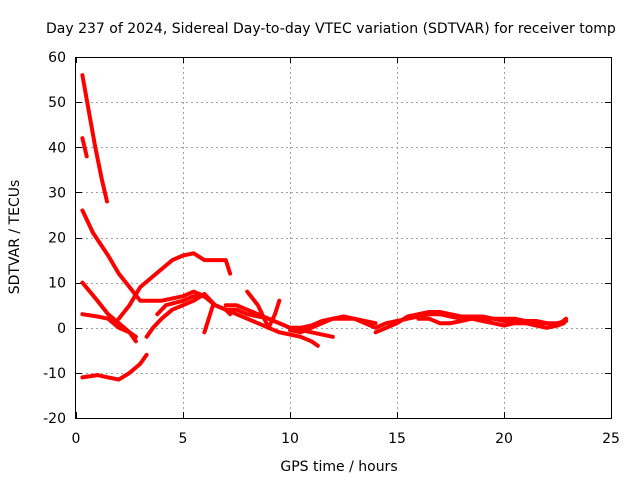 This screenshot has height=480, width=640. What do you see at coordinates (611, 439) in the screenshot?
I see `x-tick-label: 25` at bounding box center [611, 439].